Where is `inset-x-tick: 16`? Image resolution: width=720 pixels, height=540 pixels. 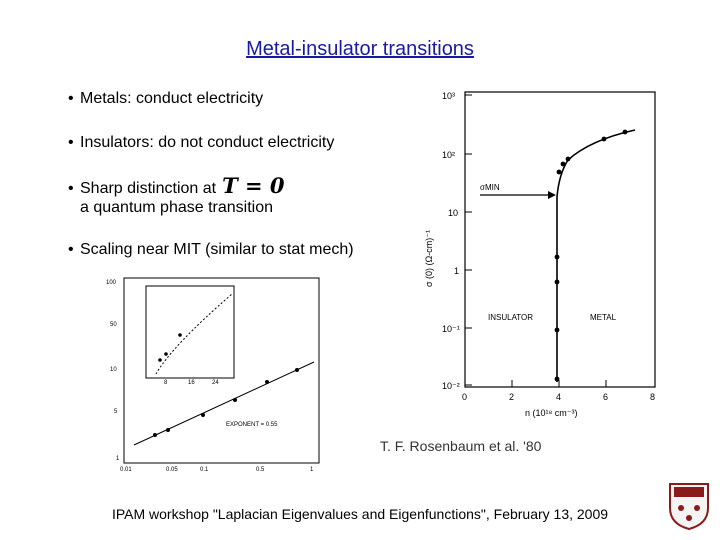
inset-x-tick: 16 is located at coordinates (191, 383).